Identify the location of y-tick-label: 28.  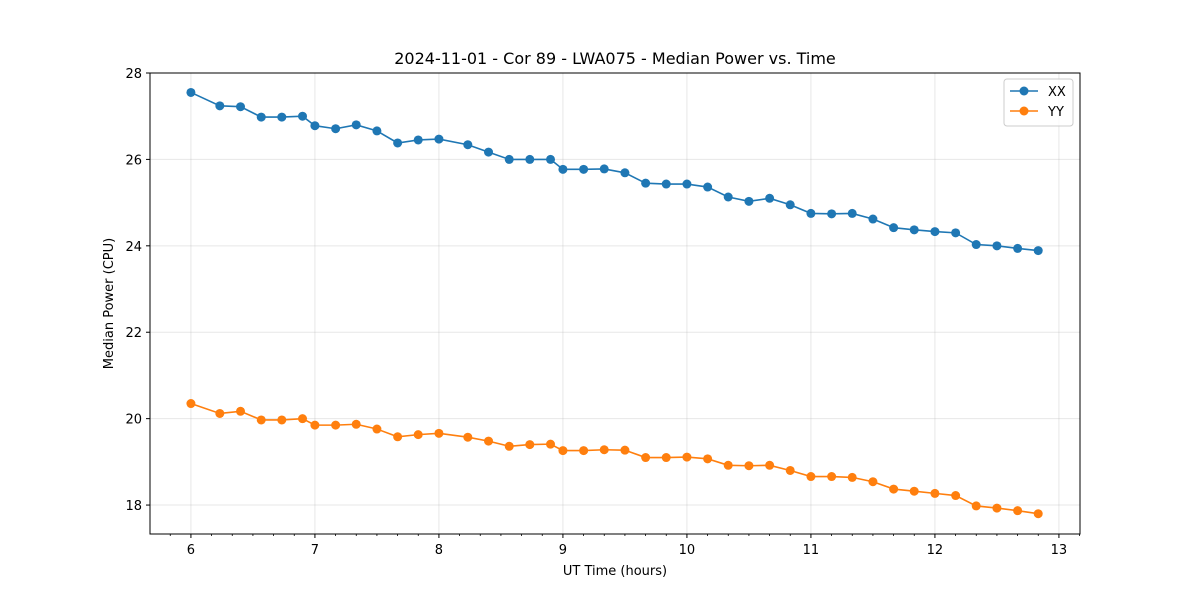
(133, 74).